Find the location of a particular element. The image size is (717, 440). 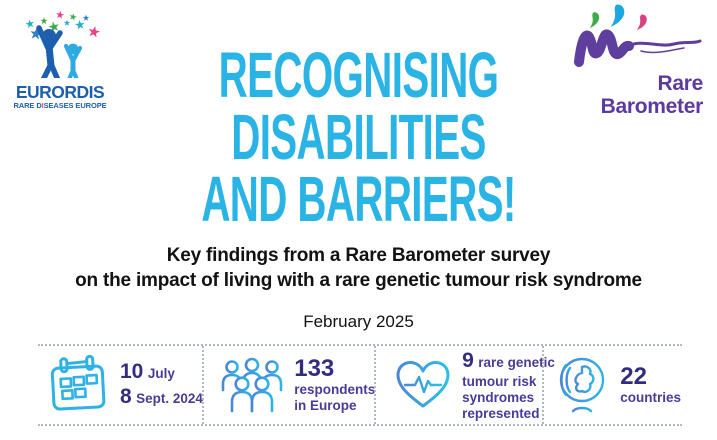

stat-value: 22 is located at coordinates (633, 376).